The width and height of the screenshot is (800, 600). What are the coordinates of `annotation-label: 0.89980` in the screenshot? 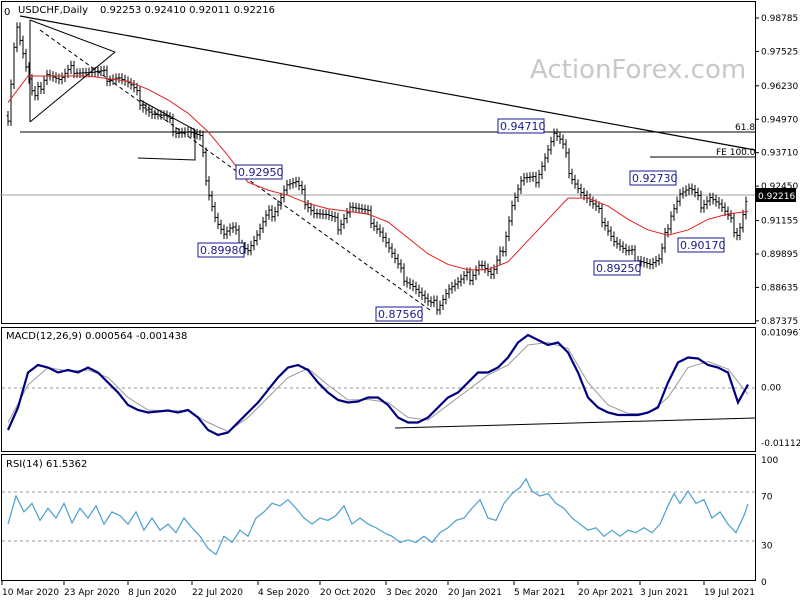 It's located at (223, 250).